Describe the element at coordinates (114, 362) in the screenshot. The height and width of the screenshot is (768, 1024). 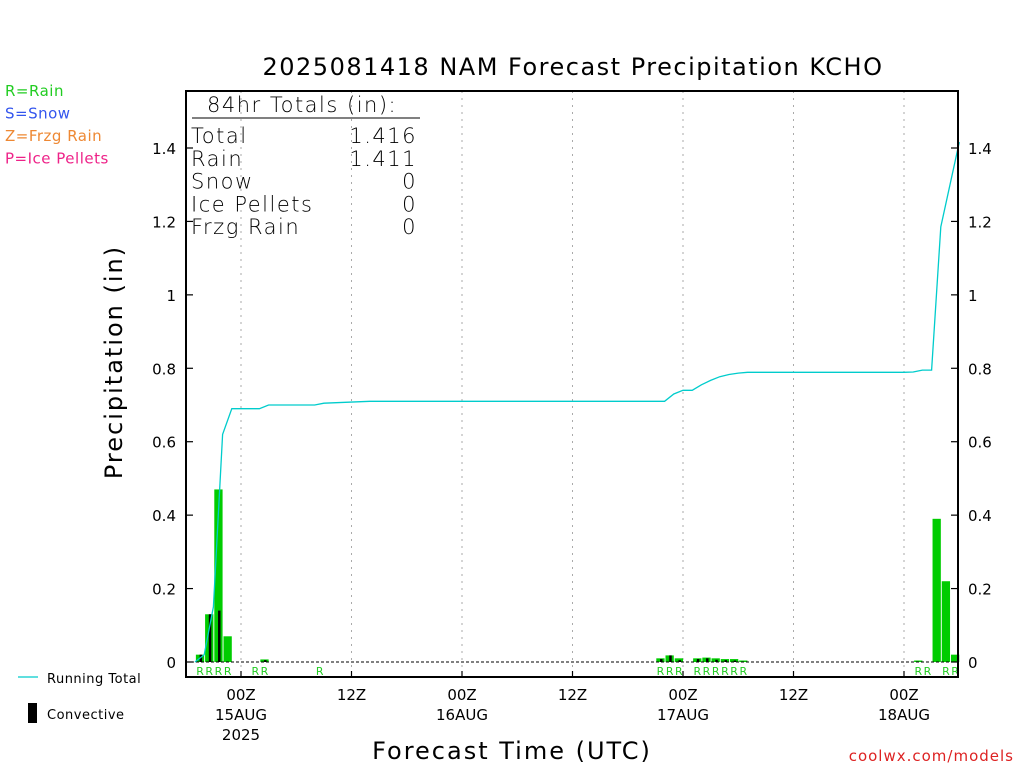
I see `y-axis-title: Precipitation (in)` at that location.